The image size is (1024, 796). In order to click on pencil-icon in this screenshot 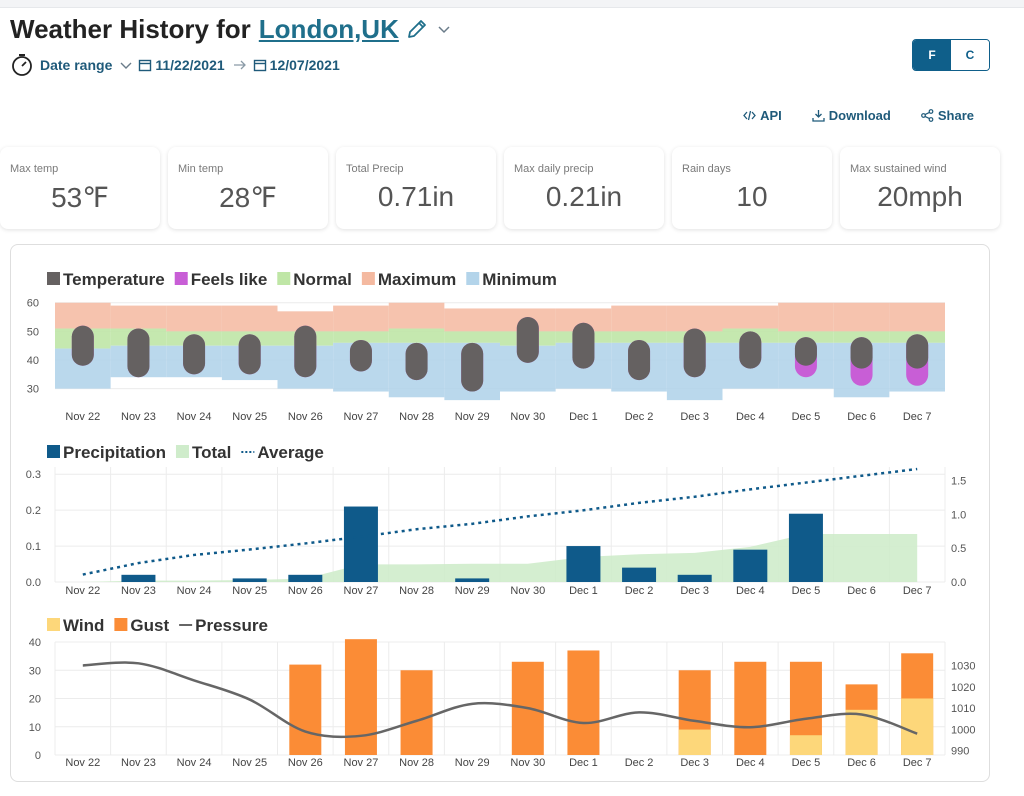, I will do `click(417, 29)`.